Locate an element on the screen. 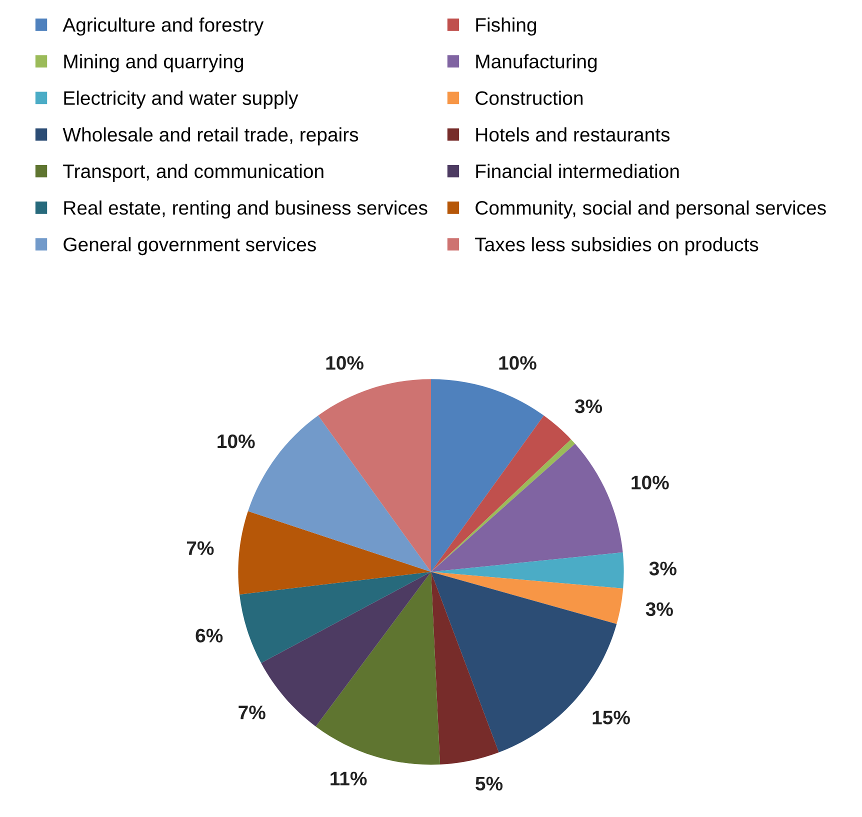 The height and width of the screenshot is (817, 862). legend-label: Construction is located at coordinates (529, 97).